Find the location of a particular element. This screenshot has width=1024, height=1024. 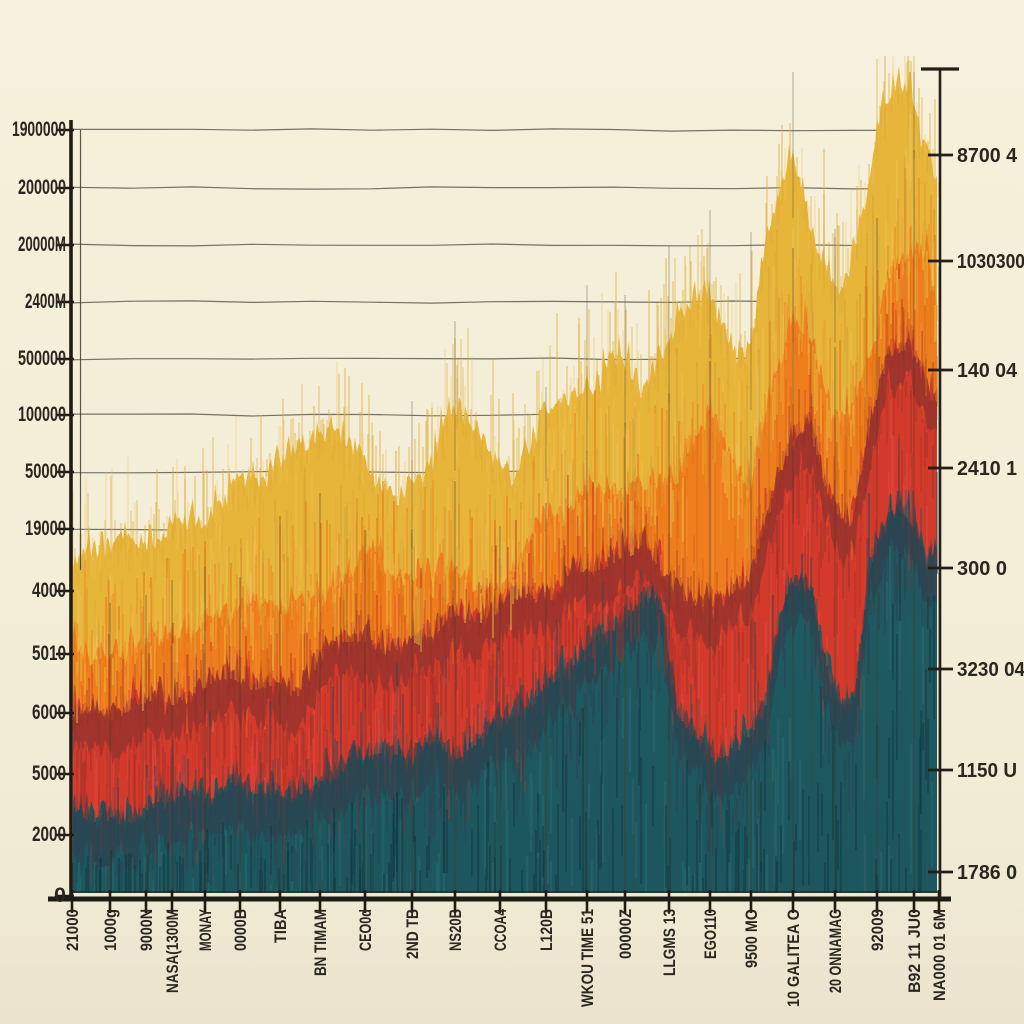

svg-text: 5000 is located at coordinates (49, 773).